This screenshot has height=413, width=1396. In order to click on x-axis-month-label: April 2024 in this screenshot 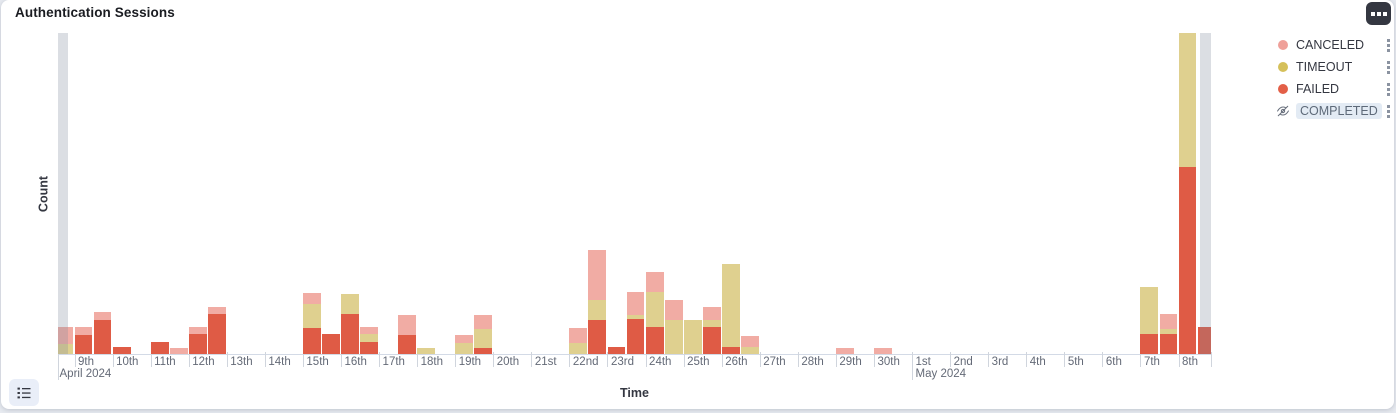, I will do `click(85, 374)`.